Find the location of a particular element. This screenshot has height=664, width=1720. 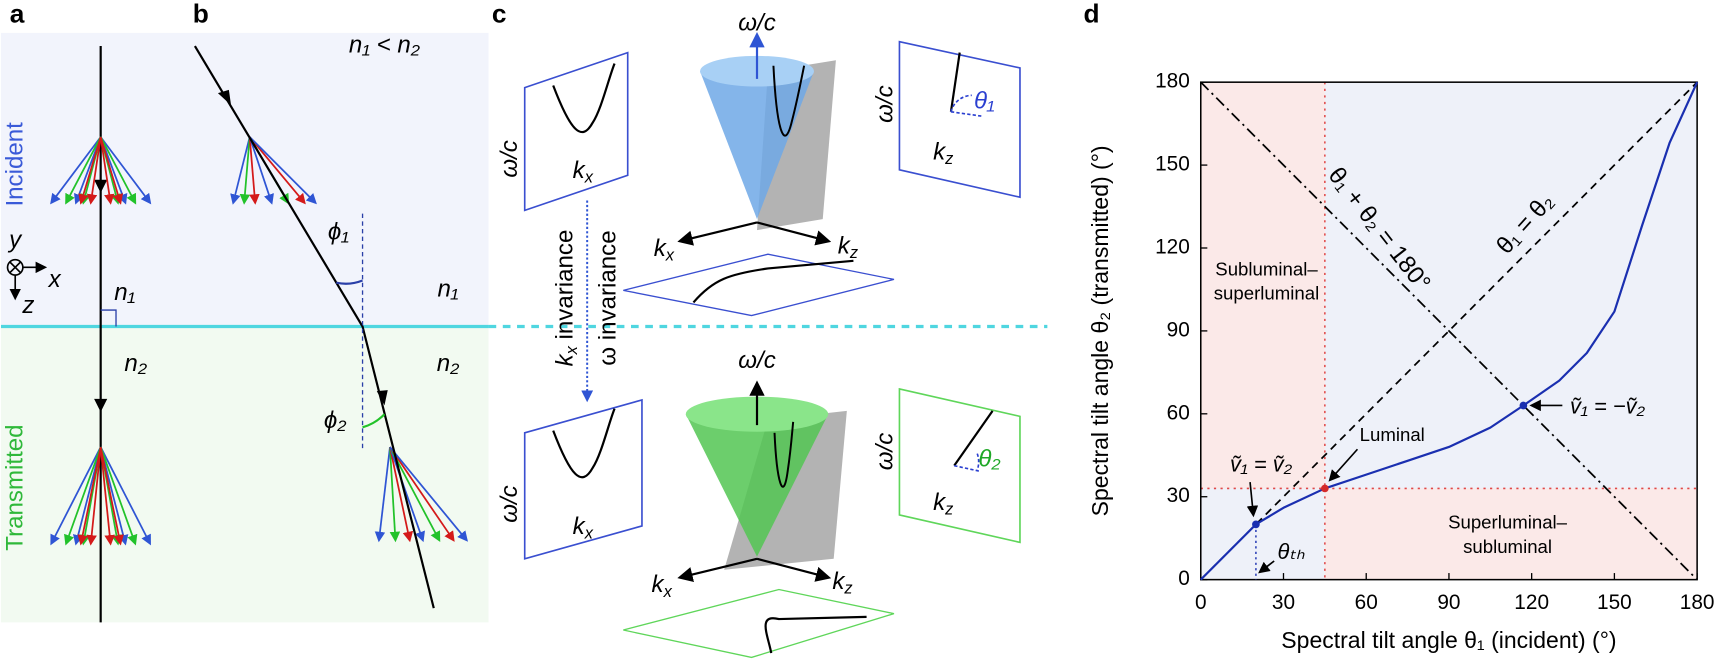

right-angle is located at coordinates (108, 318).